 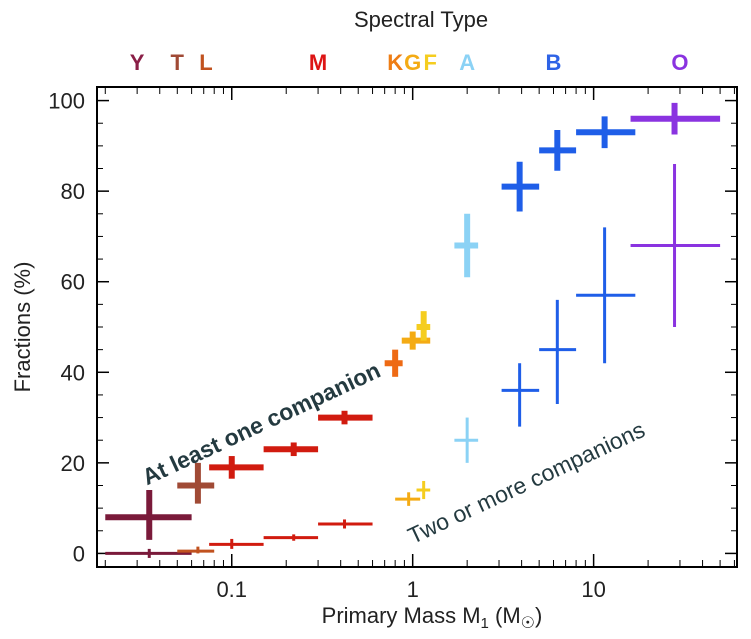 I want to click on spectral-type-t: T, so click(x=178, y=62).